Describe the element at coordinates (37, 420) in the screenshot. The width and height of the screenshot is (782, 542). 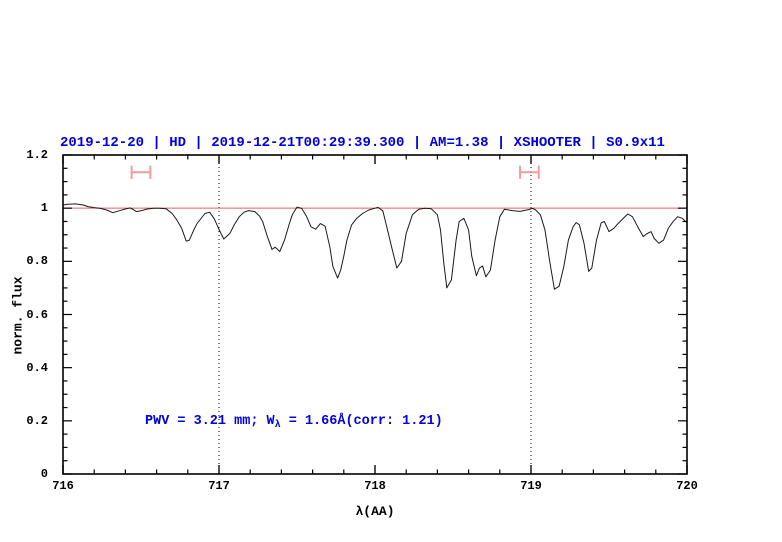
I see `y-tick-label: 0.2` at that location.